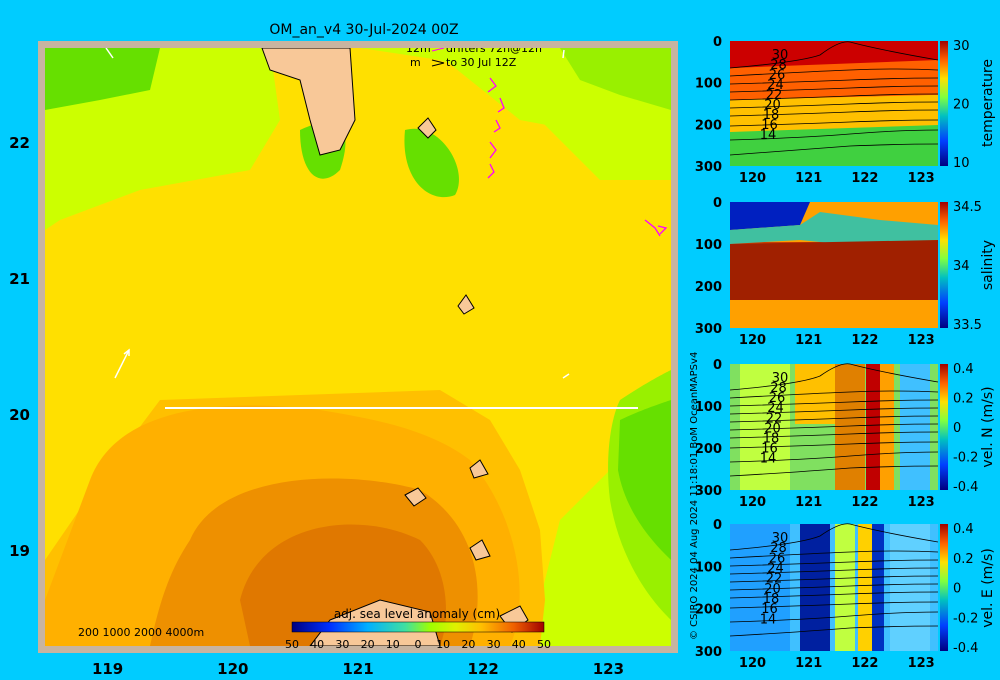 This screenshot has width=1000, height=680. I want to click on vel-e-ylabel: vel. E (m/s), so click(988, 588).